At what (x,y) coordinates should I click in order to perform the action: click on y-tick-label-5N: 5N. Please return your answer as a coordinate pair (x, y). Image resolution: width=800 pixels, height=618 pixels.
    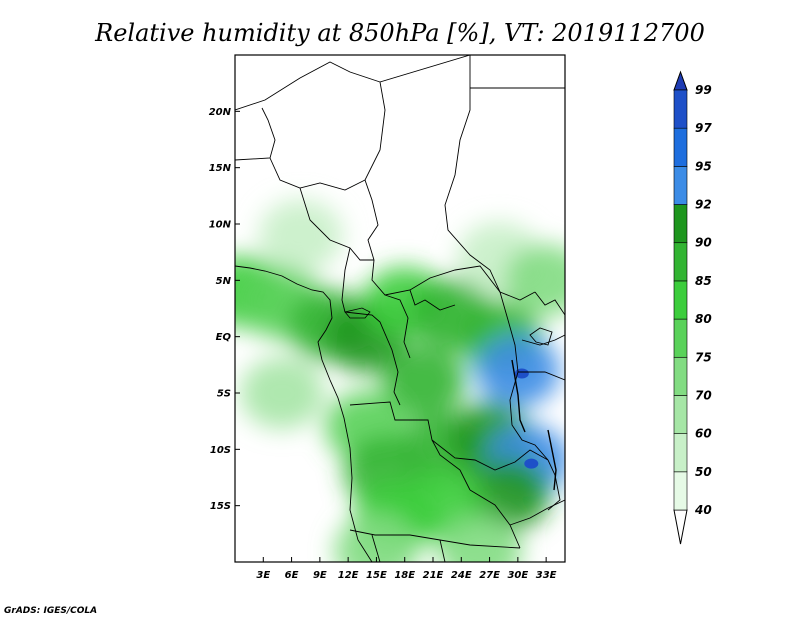
    Looking at the image, I should click on (224, 281).